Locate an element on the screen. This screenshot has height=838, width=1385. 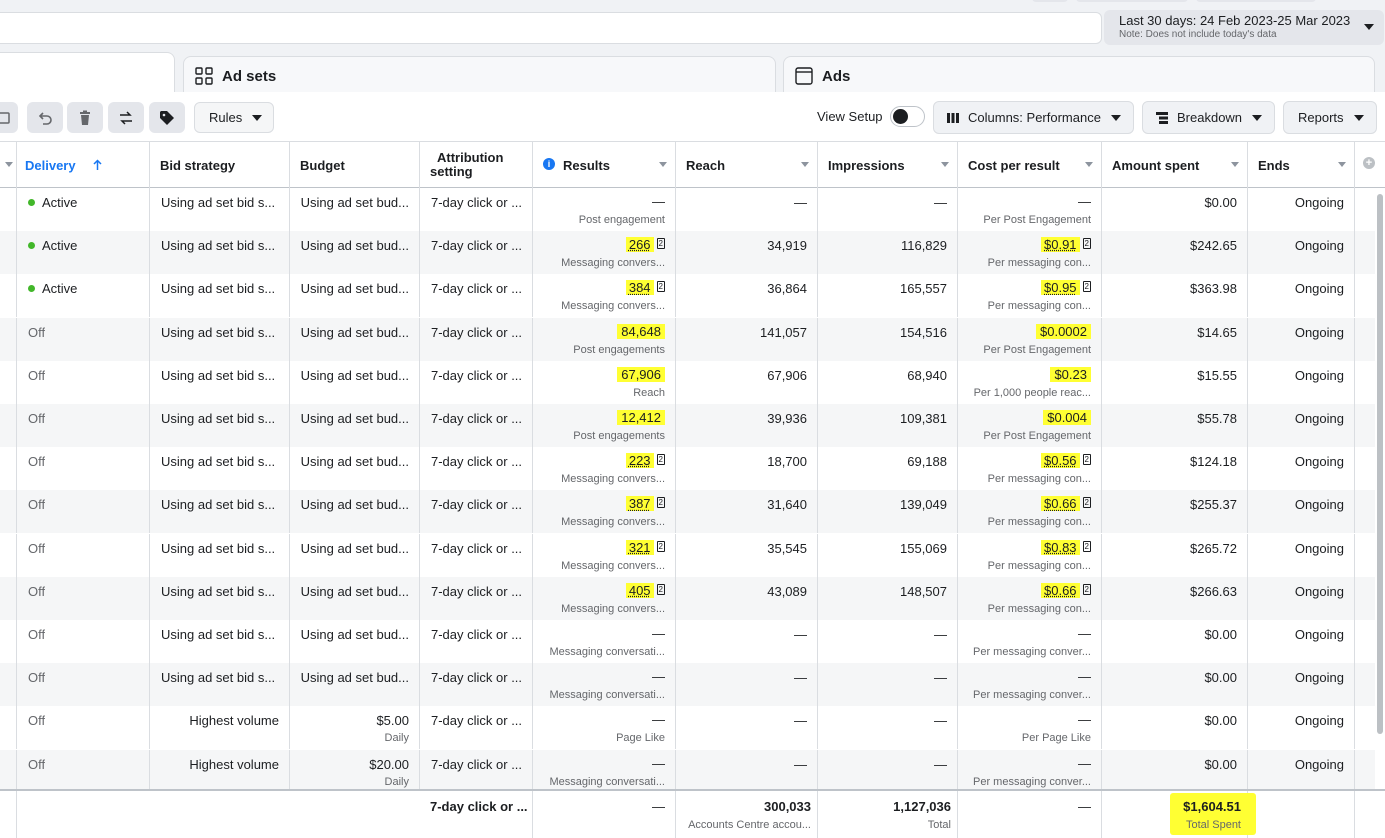
header-budget: Budget is located at coordinates (355, 165).